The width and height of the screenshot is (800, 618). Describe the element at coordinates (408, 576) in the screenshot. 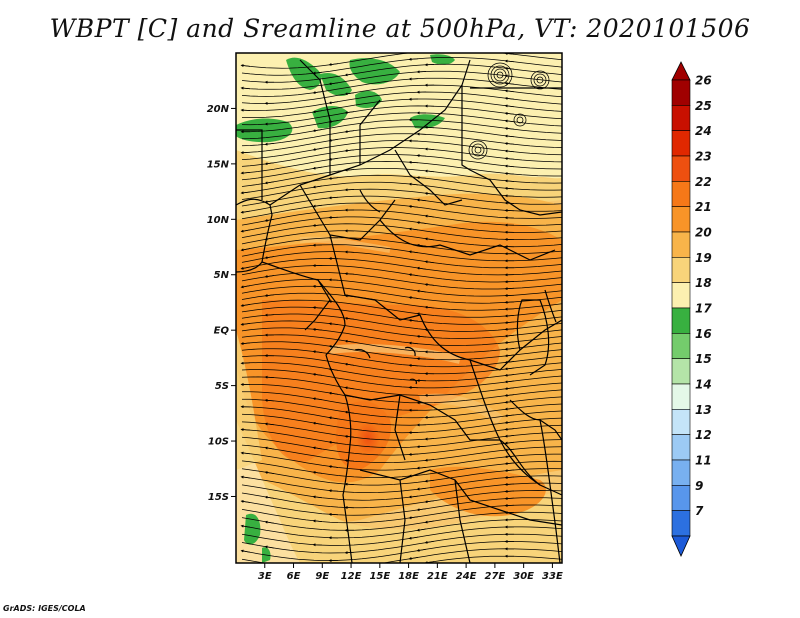

I see `lon-tick-label: 18E` at that location.